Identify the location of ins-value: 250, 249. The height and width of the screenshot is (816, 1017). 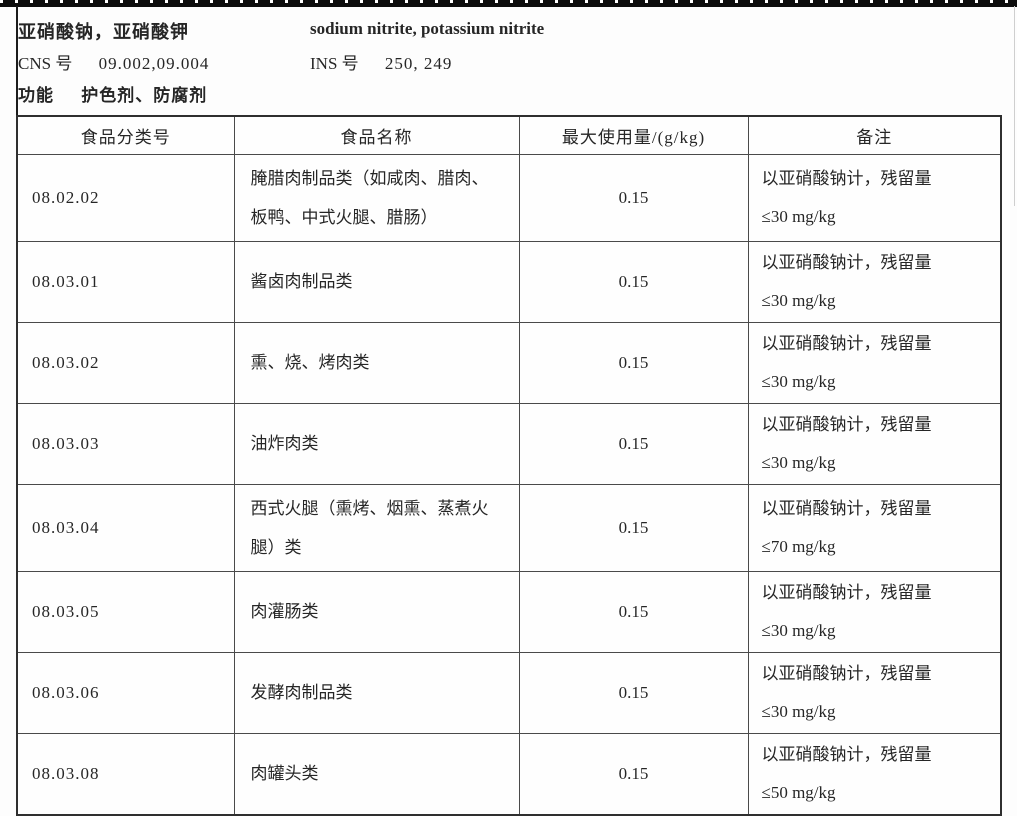
(418, 63).